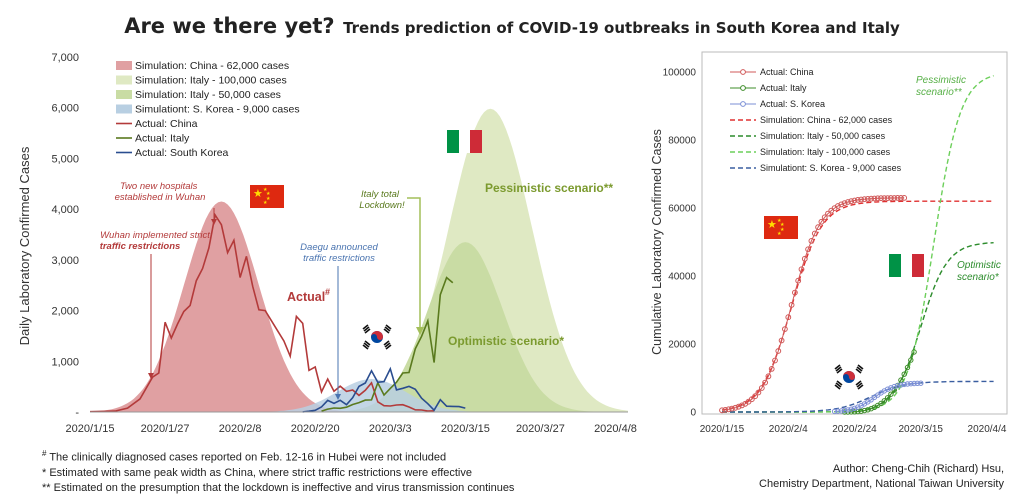 This screenshot has width=1024, height=499. What do you see at coordinates (921, 429) in the screenshot?
I see `x-tick-label: 2020/3/15` at bounding box center [921, 429].